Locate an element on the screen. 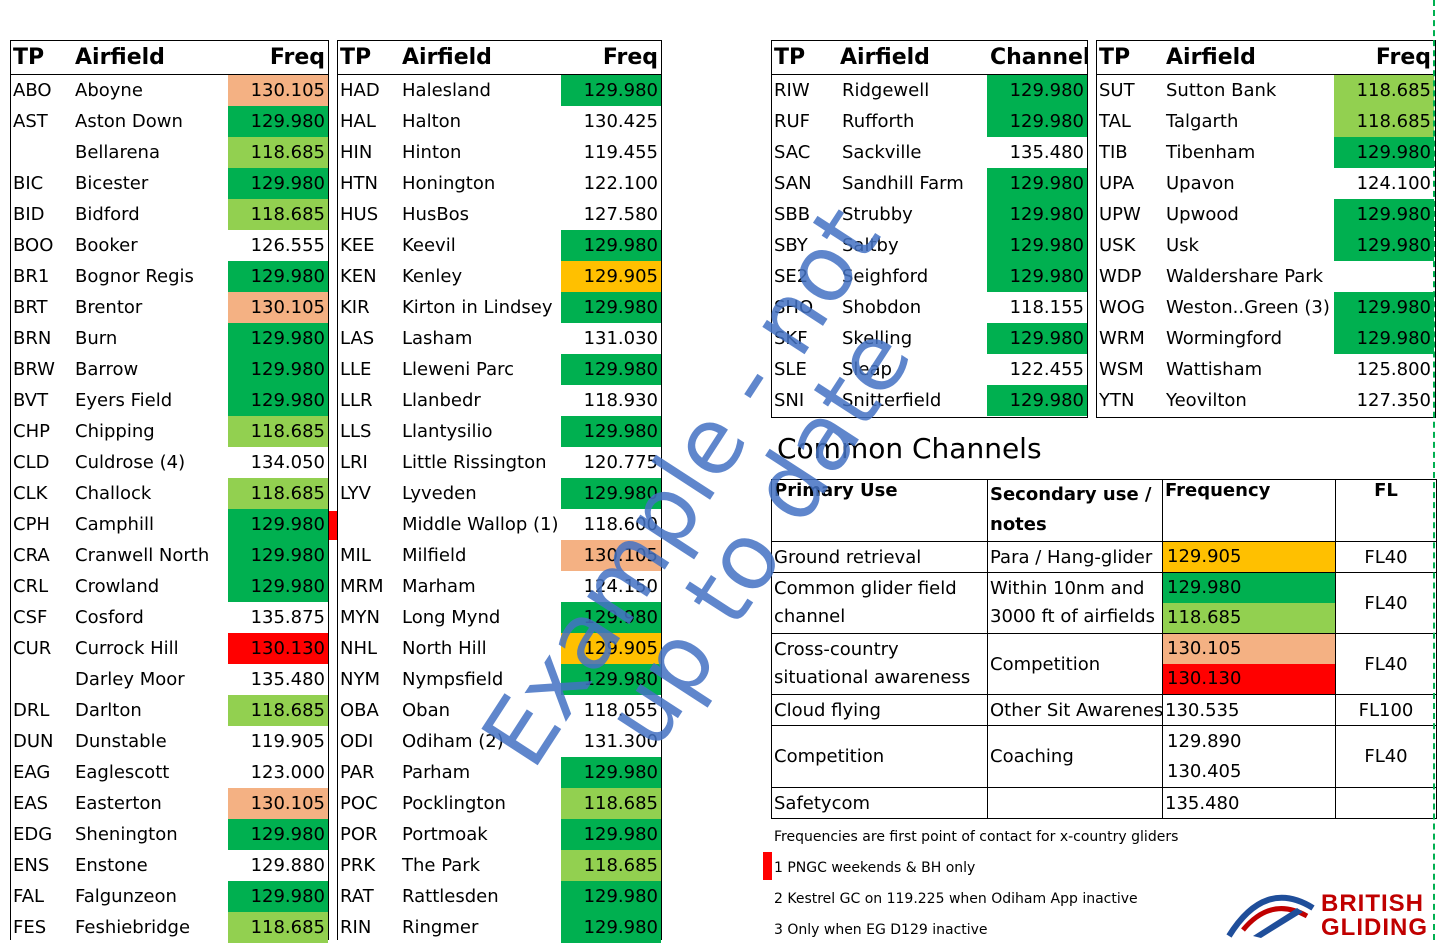  airfield-cell: Kirton in Lindsey is located at coordinates (477, 307).